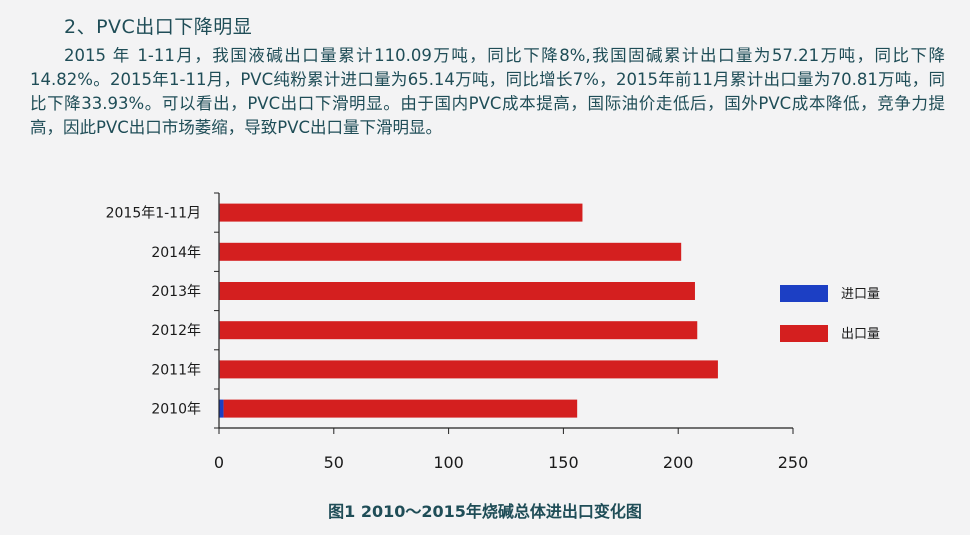  What do you see at coordinates (860, 334) in the screenshot?
I see `legend-label: 出口量` at bounding box center [860, 334].